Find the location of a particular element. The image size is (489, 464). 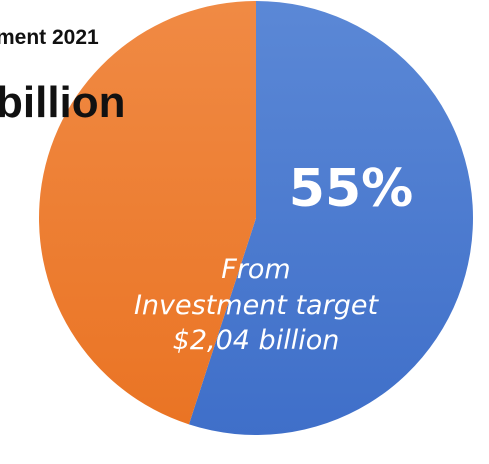

center-text-line-1: From is located at coordinates (255, 269).